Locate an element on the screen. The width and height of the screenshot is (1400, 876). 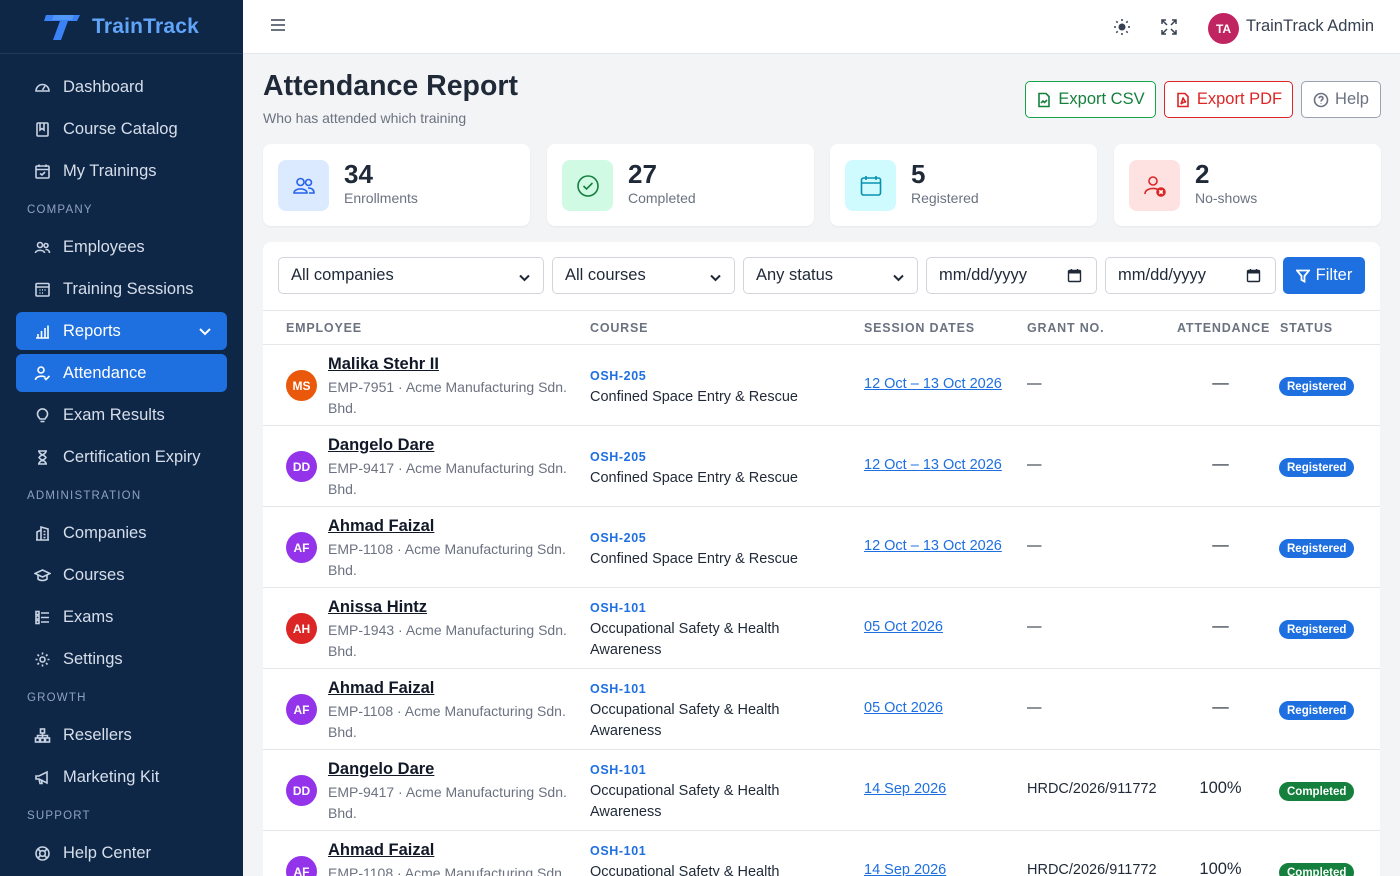
column-header-grant-no: GRANT NO. is located at coordinates (1066, 328).